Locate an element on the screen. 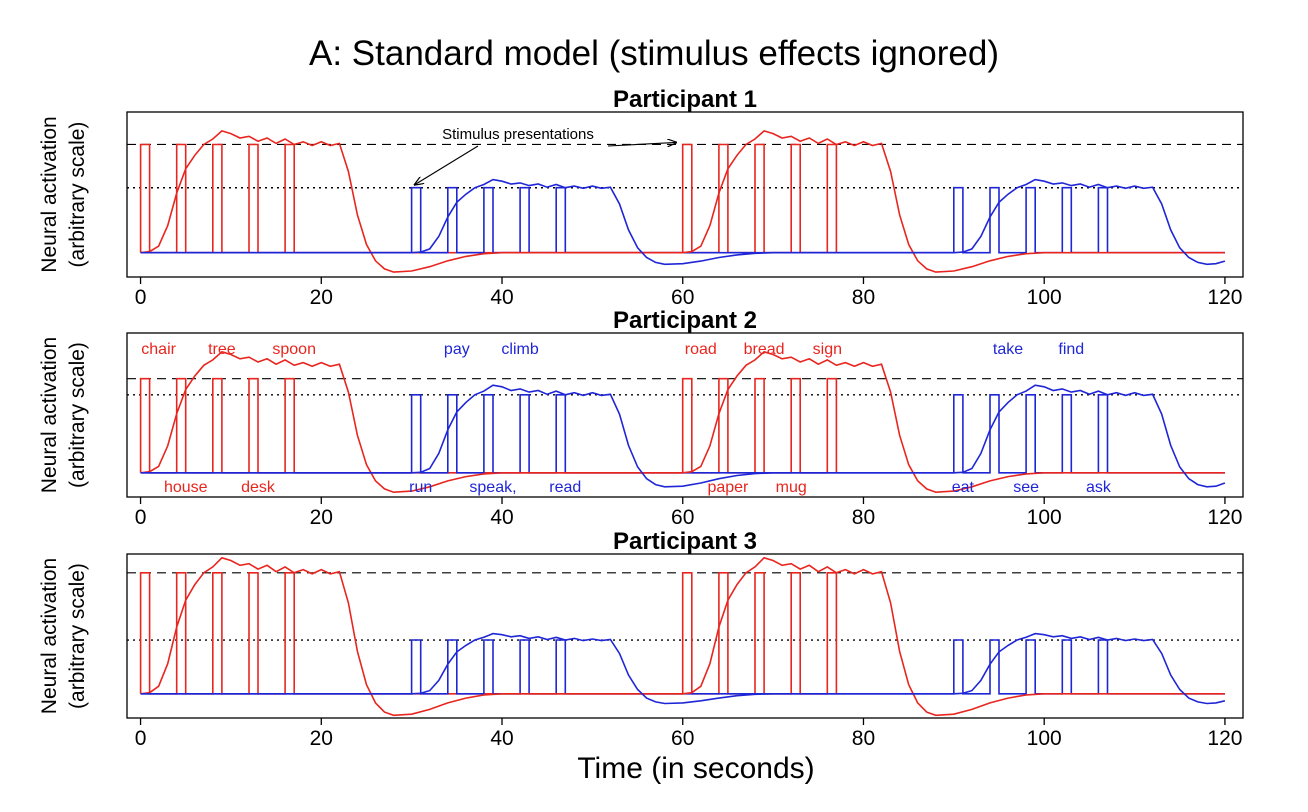 The image size is (1308, 812). stimulus-word-label: house is located at coordinates (186, 487).